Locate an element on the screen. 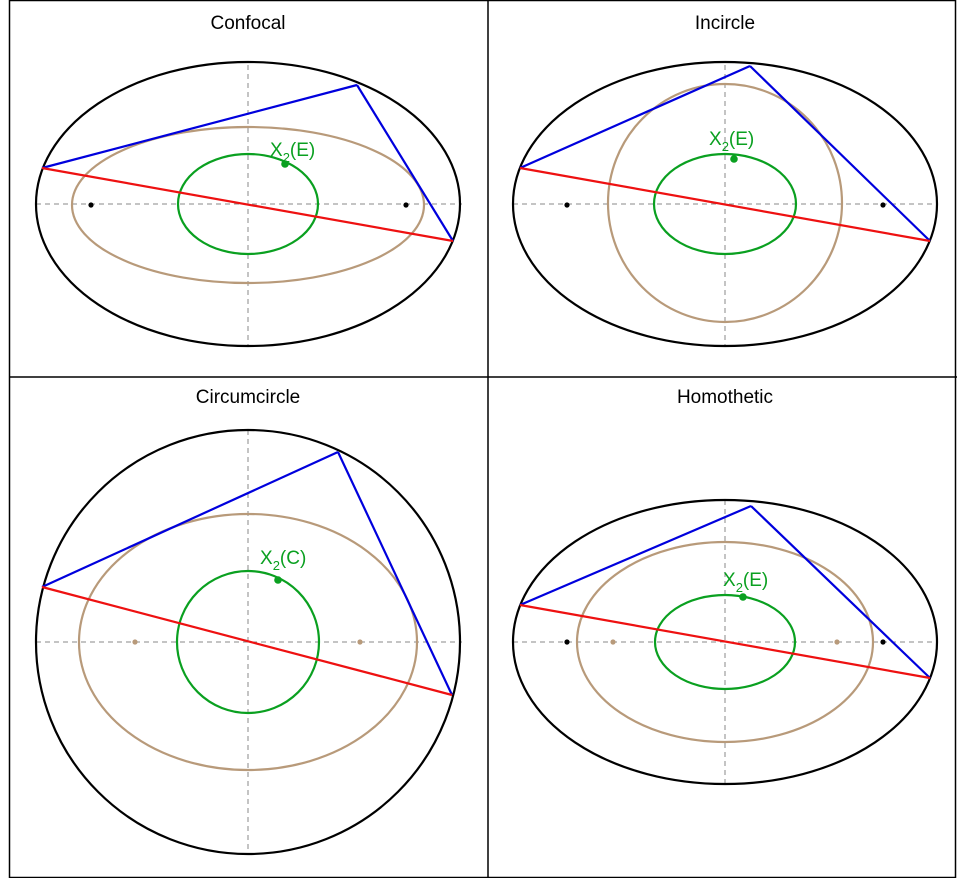 This screenshot has height=878, width=957. outer-focus-right is located at coordinates (883, 642).